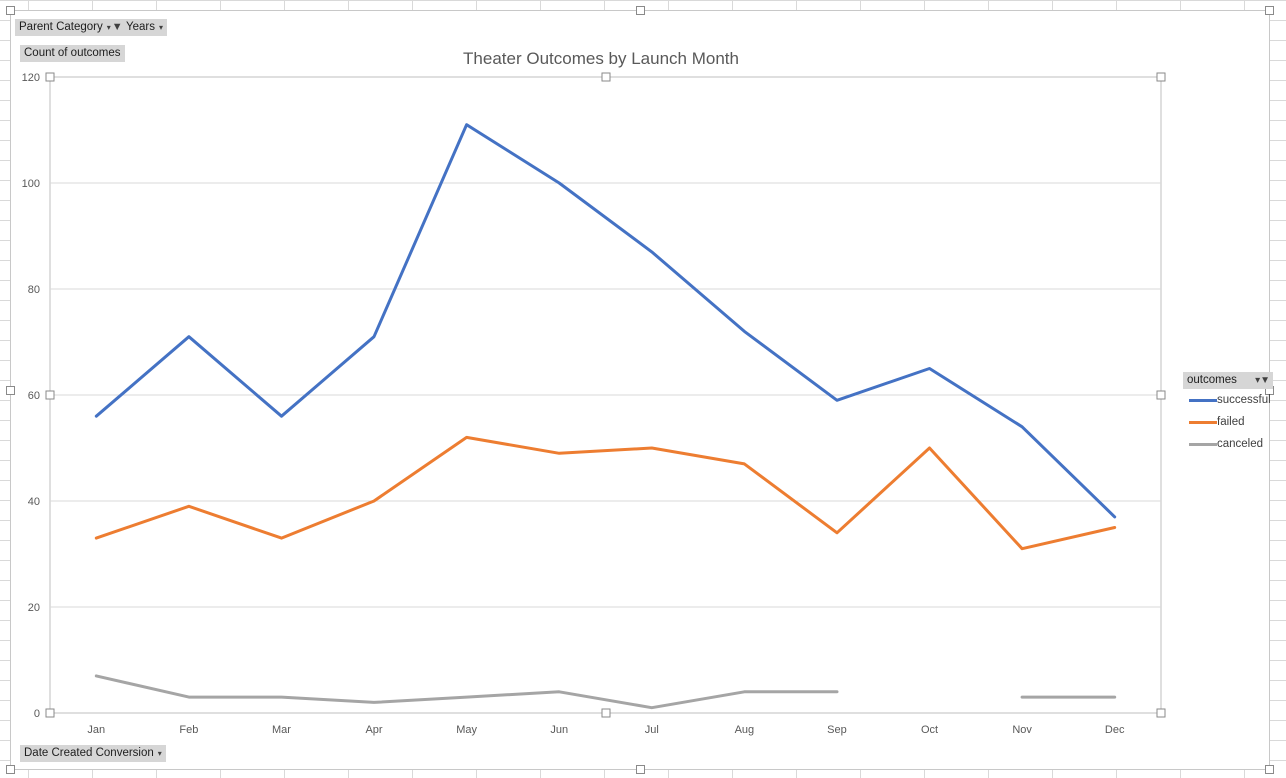 The height and width of the screenshot is (778, 1286). What do you see at coordinates (10, 390) in the screenshot?
I see `chart-resize-handle-left` at bounding box center [10, 390].